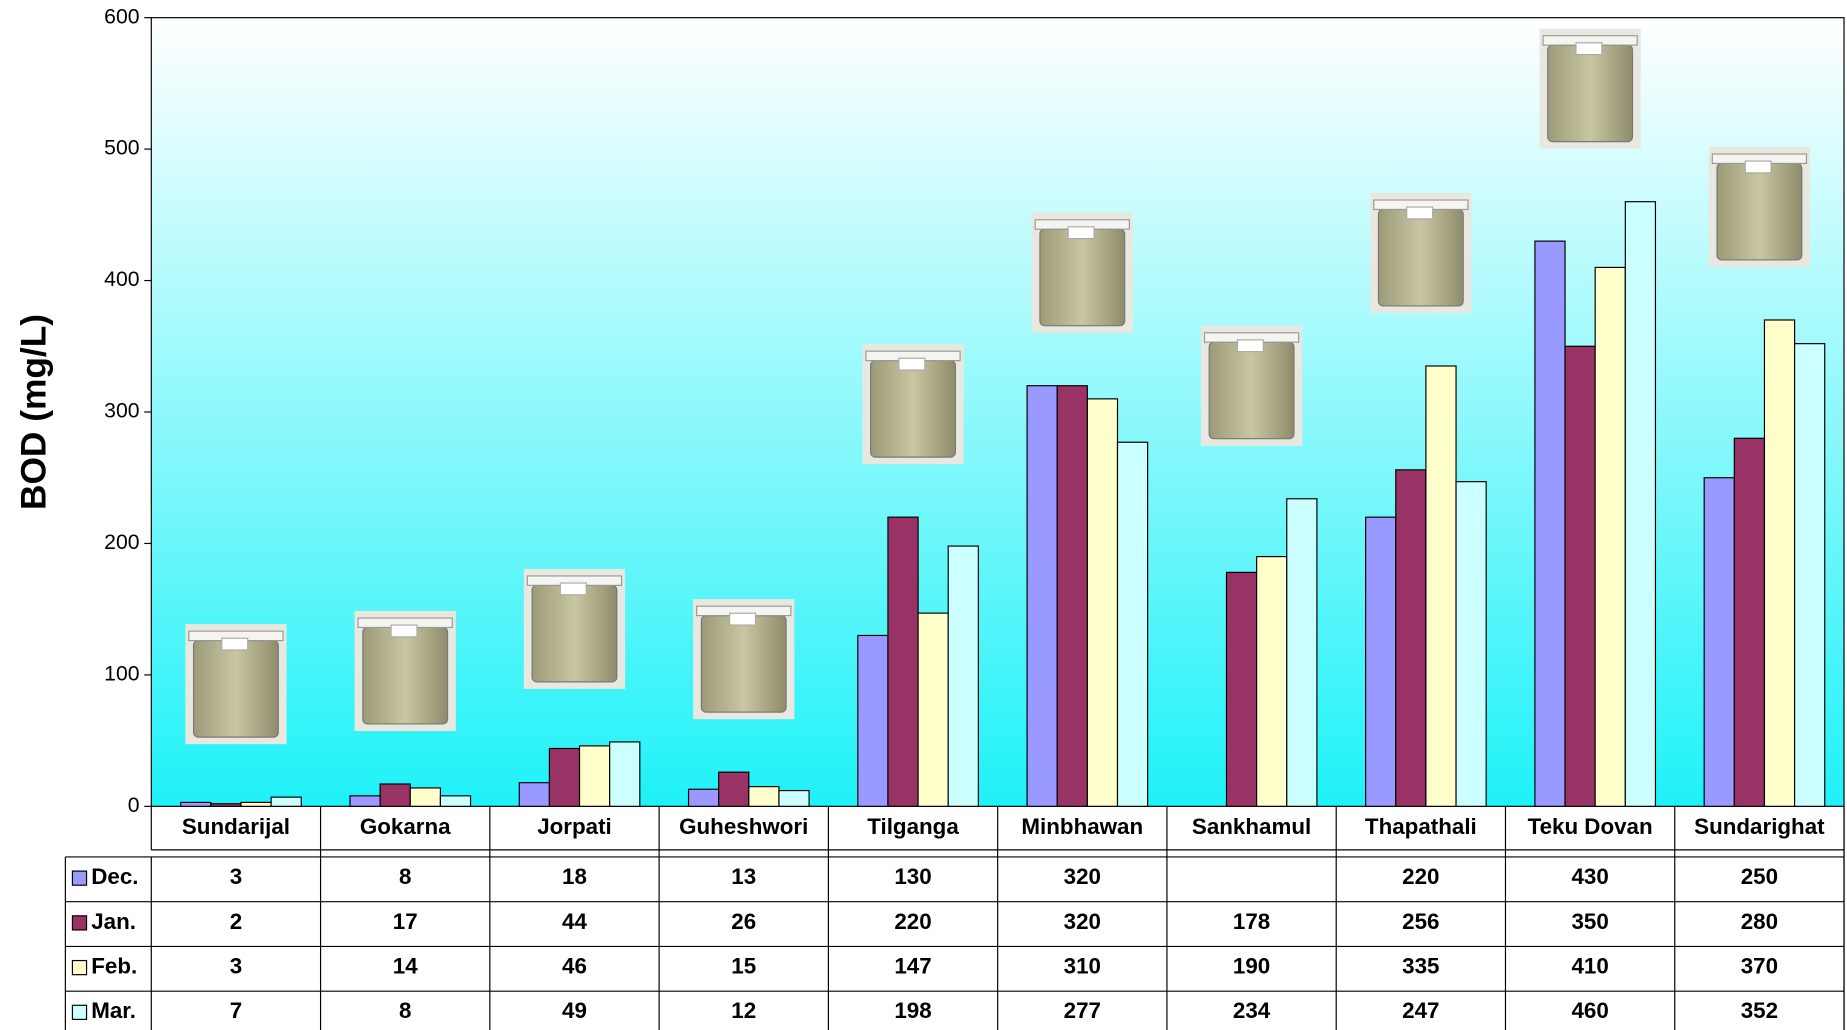 This screenshot has height=1030, width=1847. What do you see at coordinates (405, 826) in the screenshot?
I see `x-tick-label: Gokarna` at bounding box center [405, 826].